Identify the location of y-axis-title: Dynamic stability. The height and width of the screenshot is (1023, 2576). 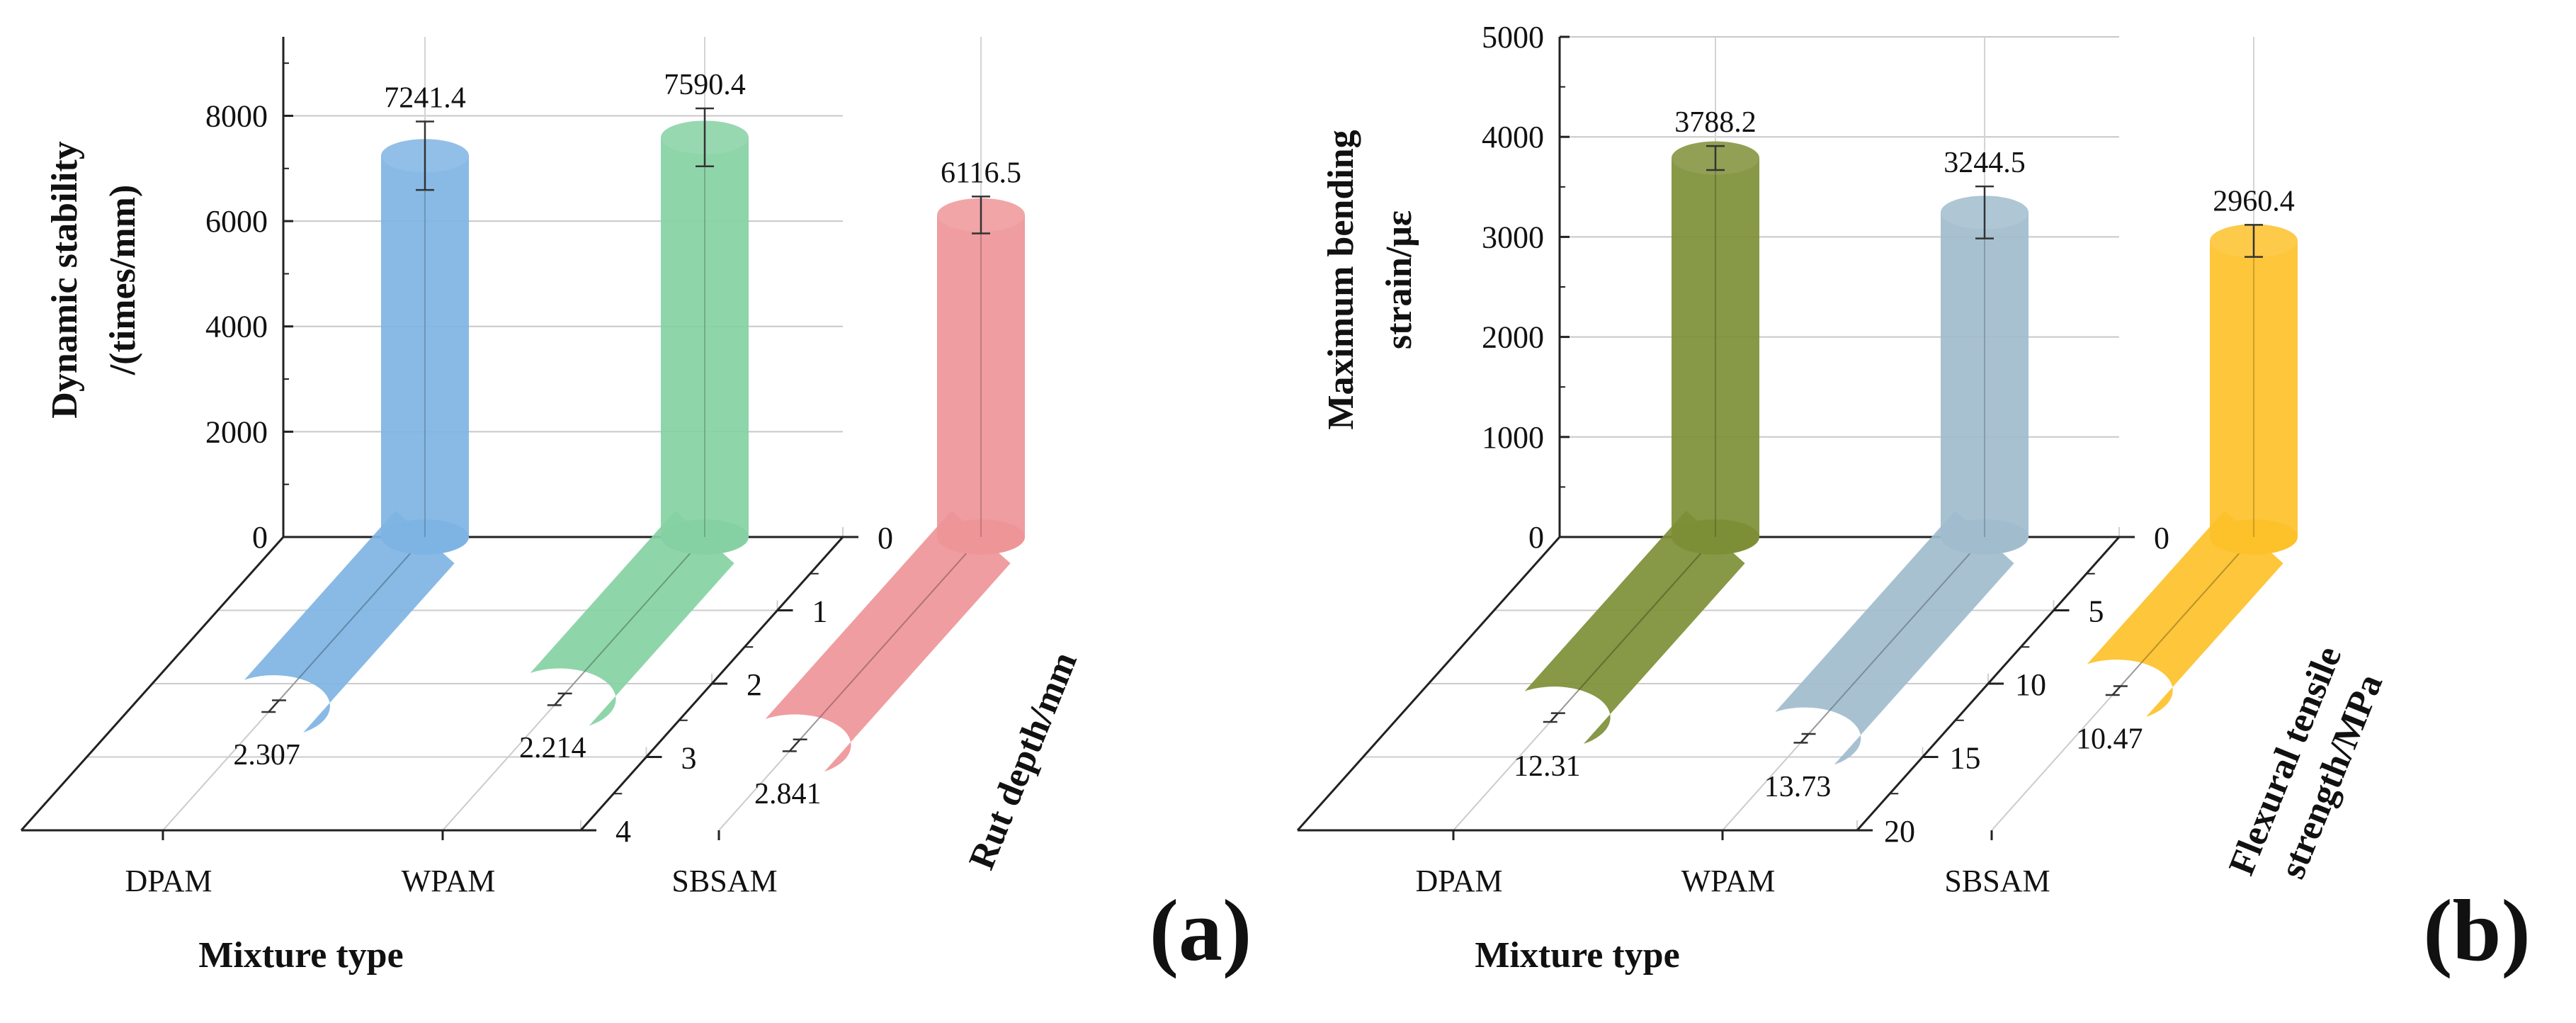
(65, 279).